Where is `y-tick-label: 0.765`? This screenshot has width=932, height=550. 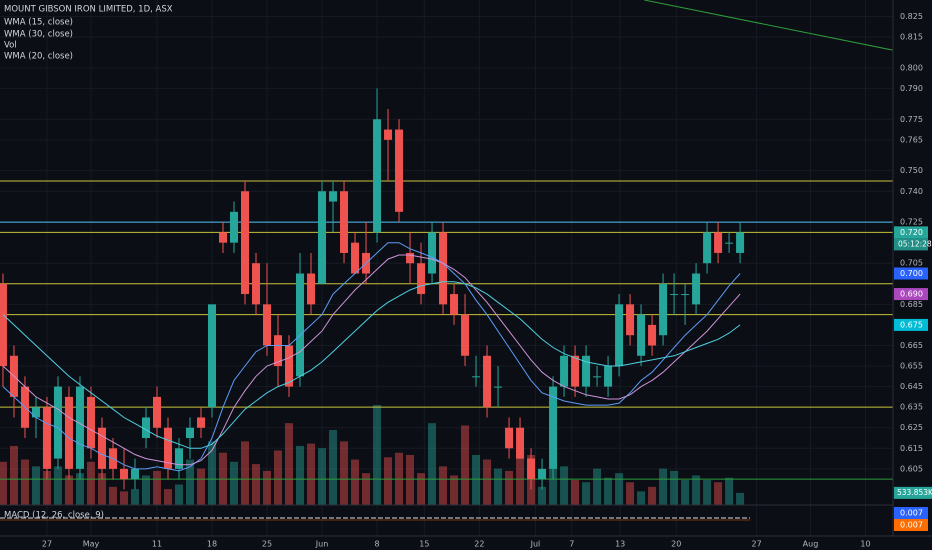
y-tick-label: 0.765 is located at coordinates (911, 139).